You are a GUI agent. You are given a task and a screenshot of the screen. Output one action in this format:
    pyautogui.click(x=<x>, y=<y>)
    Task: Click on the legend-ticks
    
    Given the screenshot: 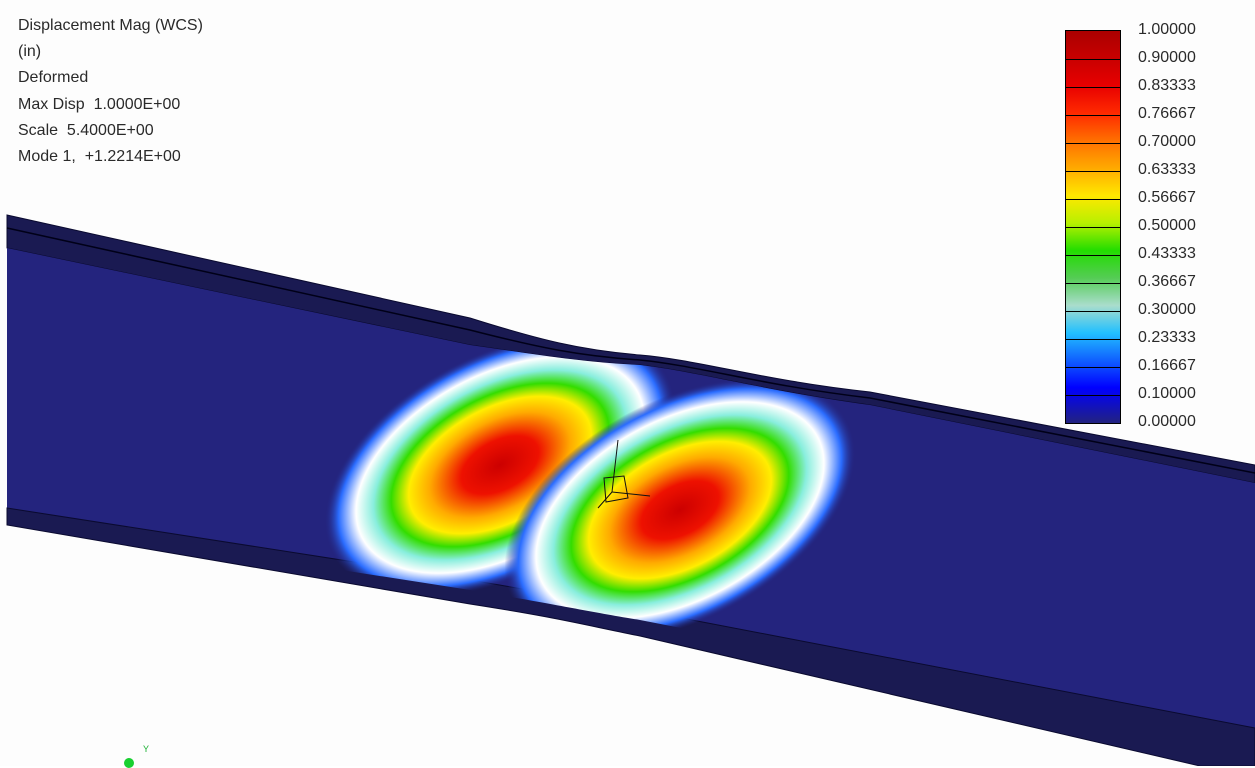 What is the action you would take?
    pyautogui.click(x=1093, y=227)
    